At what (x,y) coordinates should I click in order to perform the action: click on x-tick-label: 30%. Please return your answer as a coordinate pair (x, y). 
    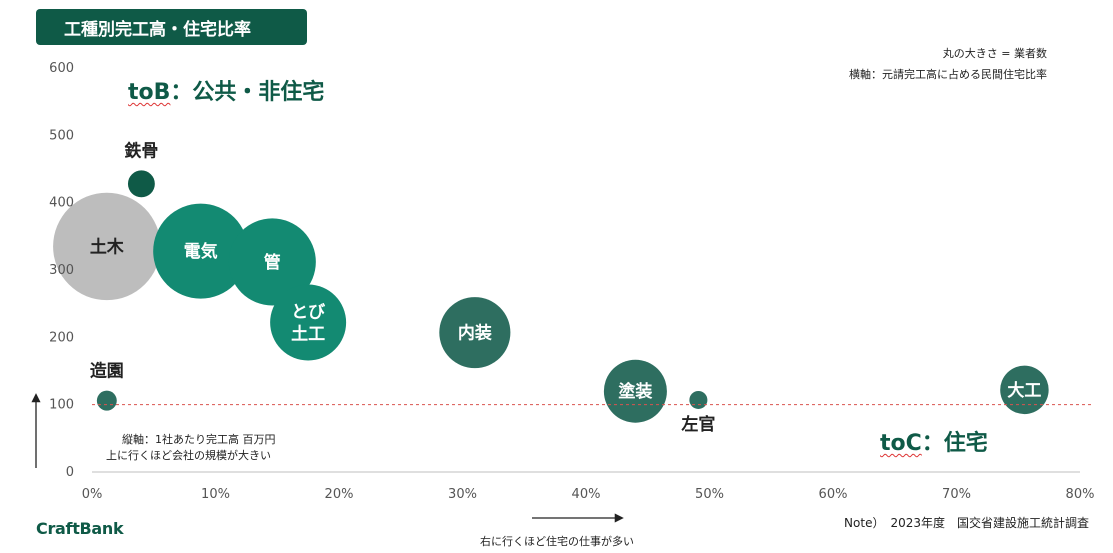
    Looking at the image, I should click on (462, 494).